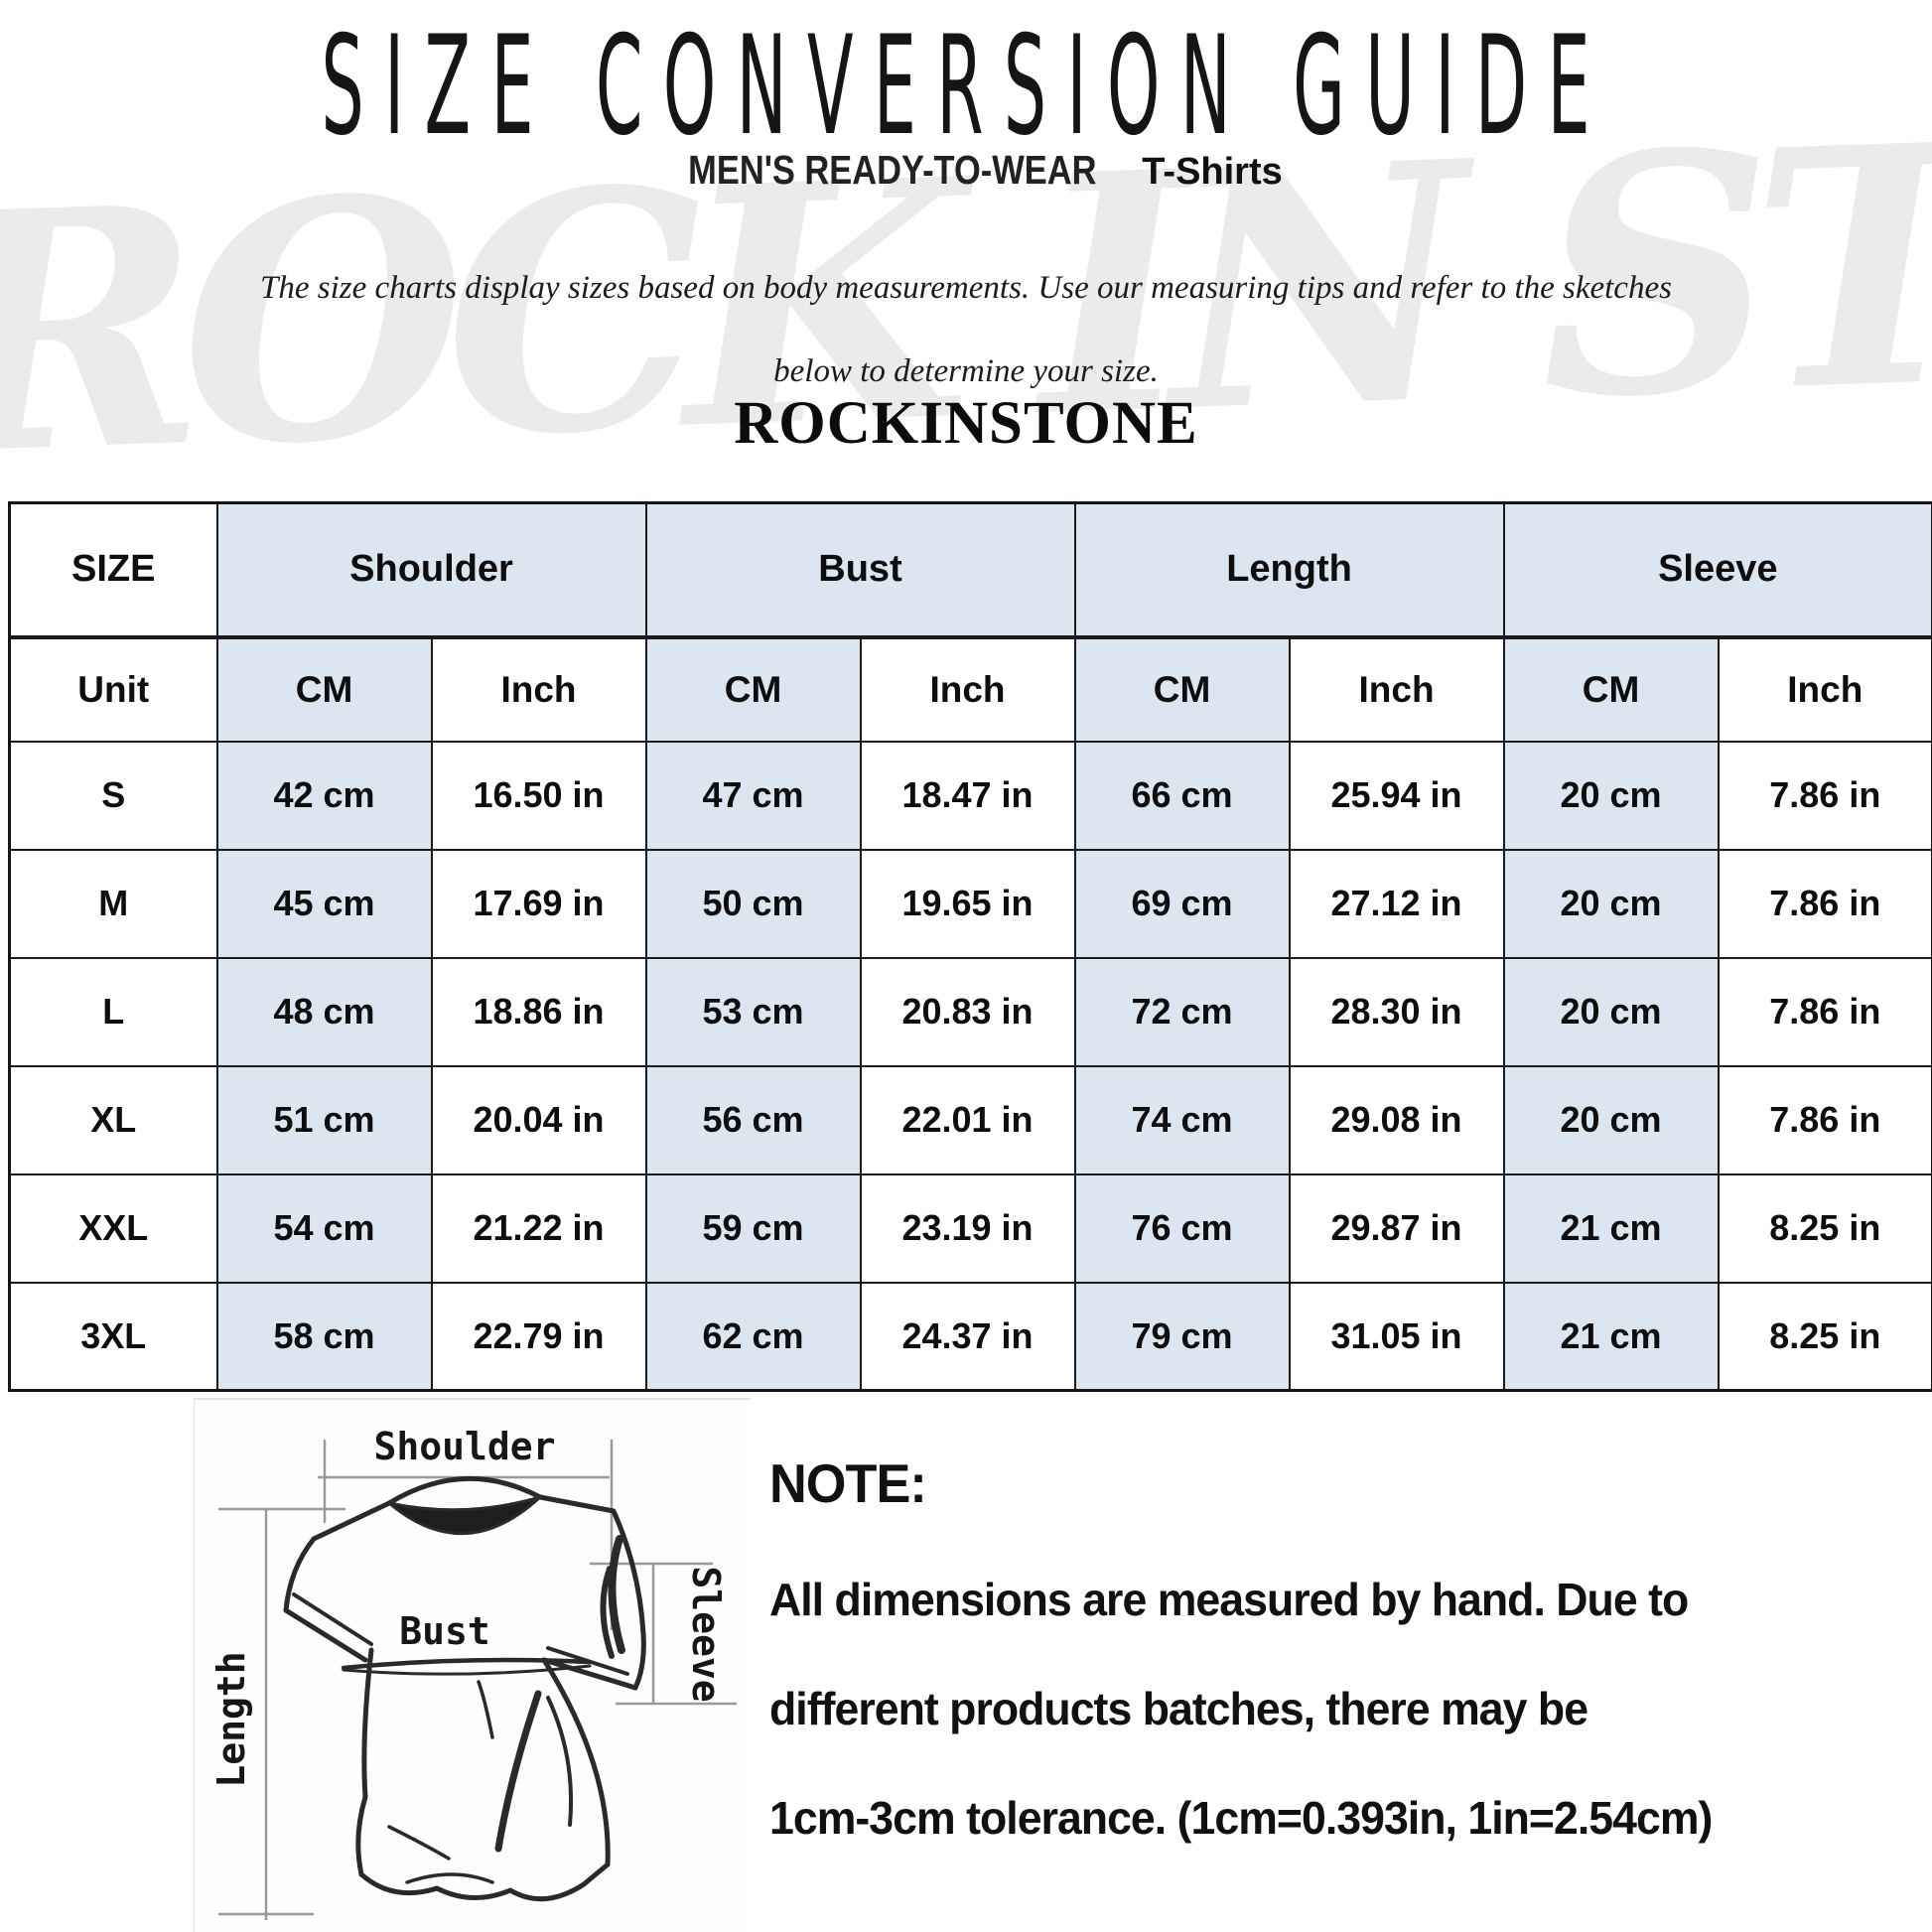  I want to click on brand-row: ROCKINSTONE, so click(966, 424).